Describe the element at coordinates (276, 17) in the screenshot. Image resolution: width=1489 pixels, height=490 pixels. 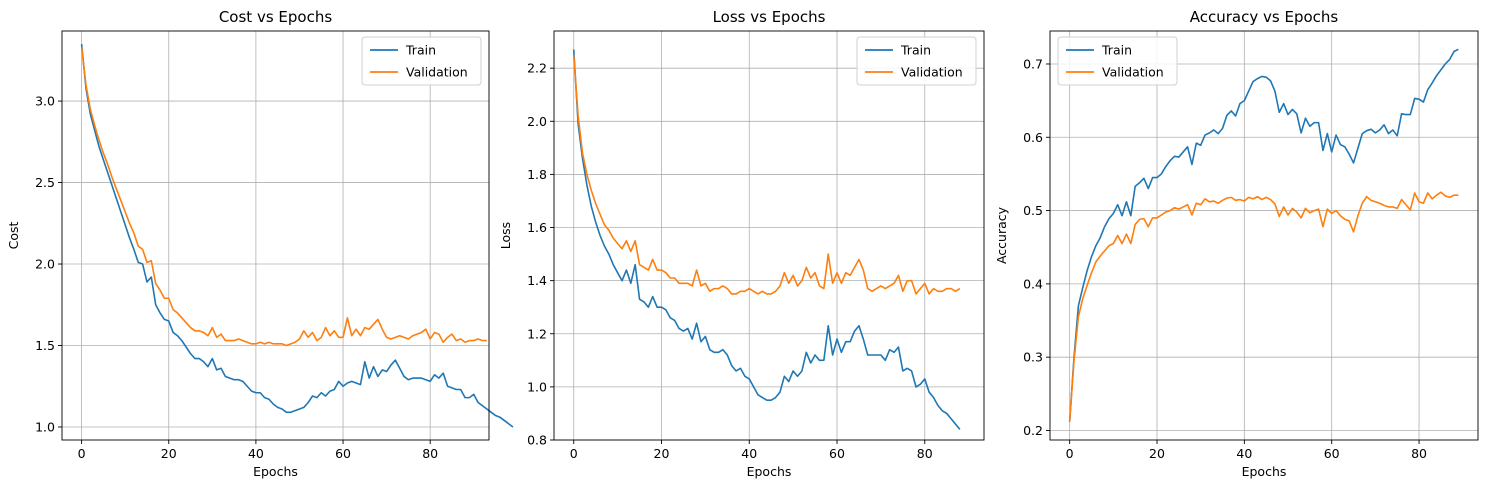
I see `chart-title: Cost vs Epochs` at that location.